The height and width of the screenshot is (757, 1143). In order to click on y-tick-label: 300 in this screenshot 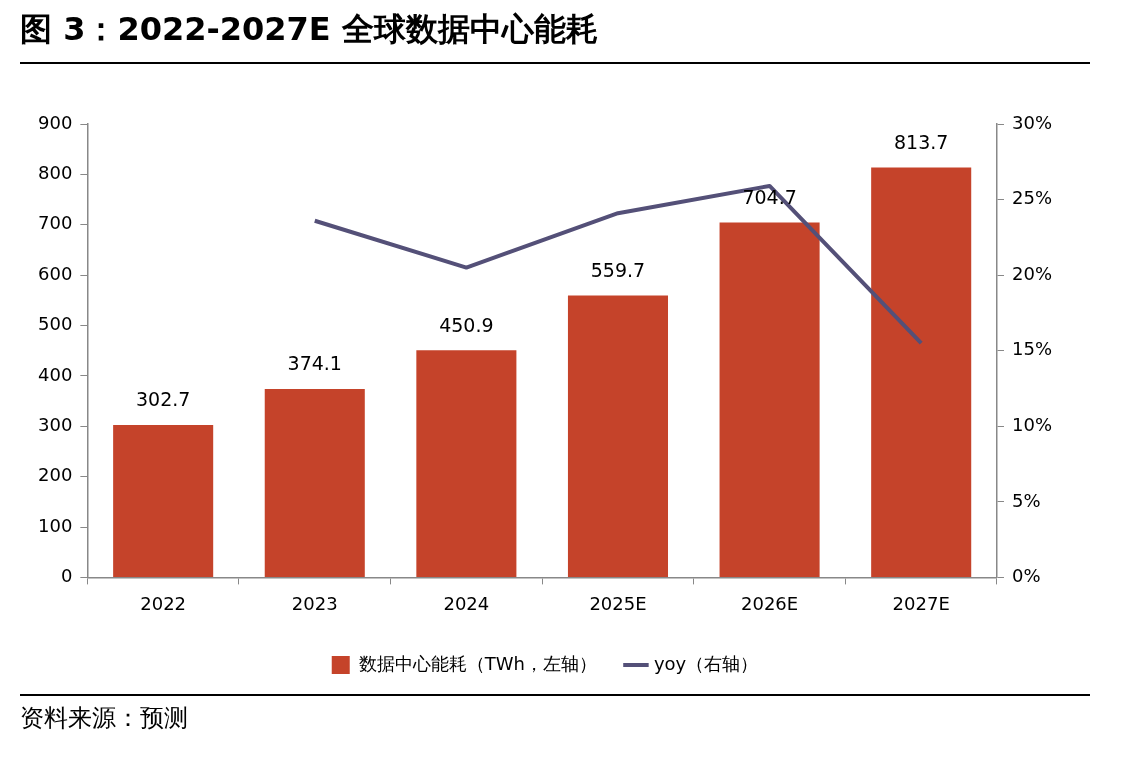, I will do `click(55, 424)`.